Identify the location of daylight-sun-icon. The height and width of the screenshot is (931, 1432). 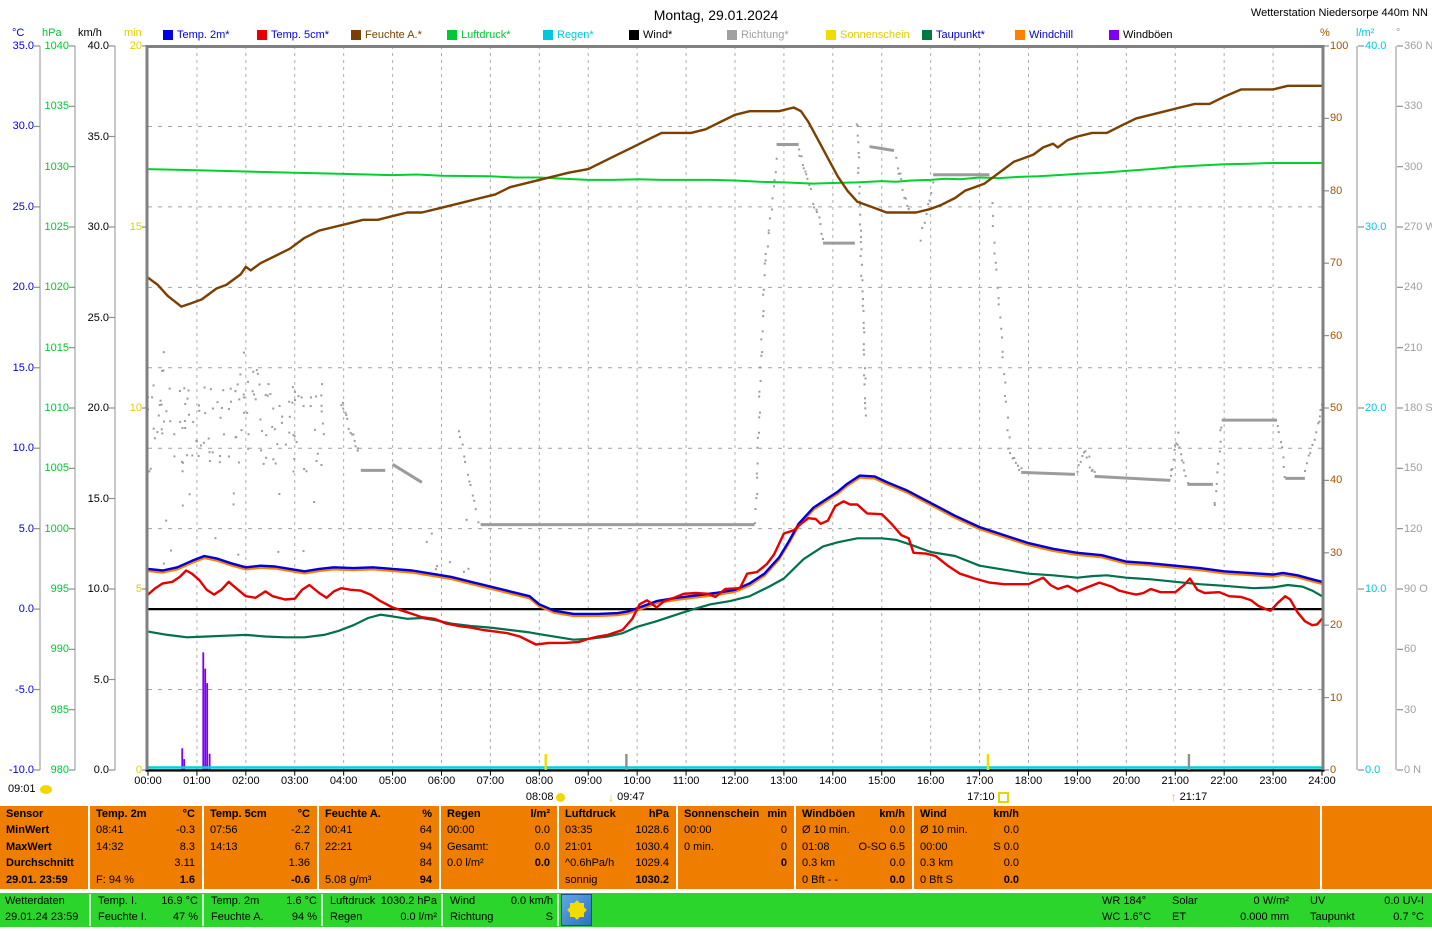
(45, 789).